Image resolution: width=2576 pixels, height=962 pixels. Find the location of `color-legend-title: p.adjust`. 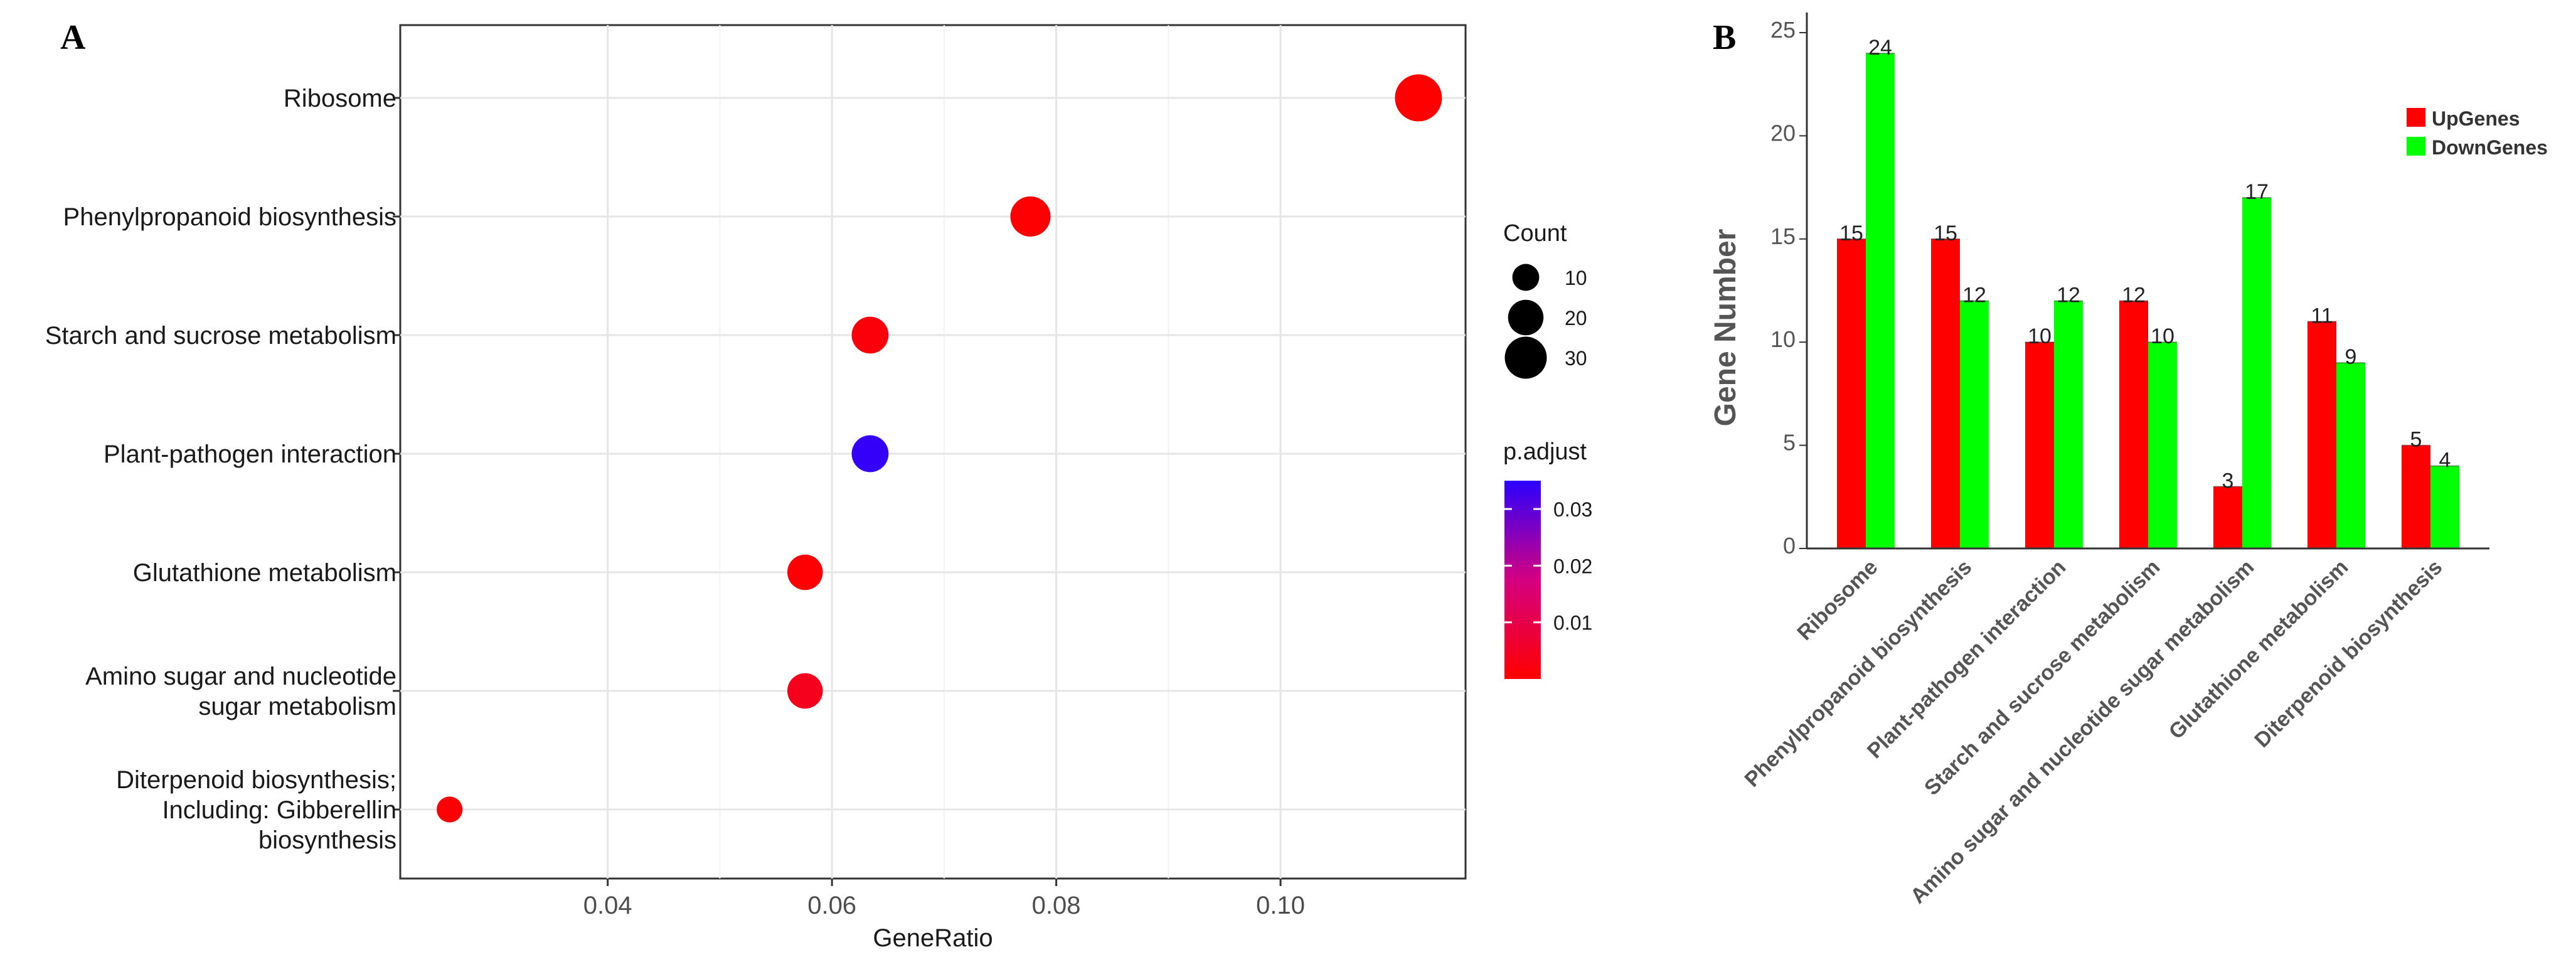

color-legend-title: p.adjust is located at coordinates (1545, 452).